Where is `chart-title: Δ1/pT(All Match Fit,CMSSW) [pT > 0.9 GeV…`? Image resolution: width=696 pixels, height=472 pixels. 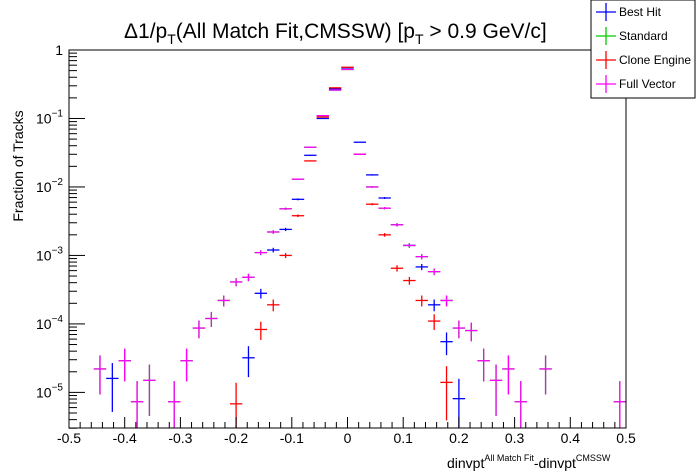 chart-title: Δ1/pT(All Match Fit,CMSSW) [pT > 0.9 GeV… is located at coordinates (335, 33).